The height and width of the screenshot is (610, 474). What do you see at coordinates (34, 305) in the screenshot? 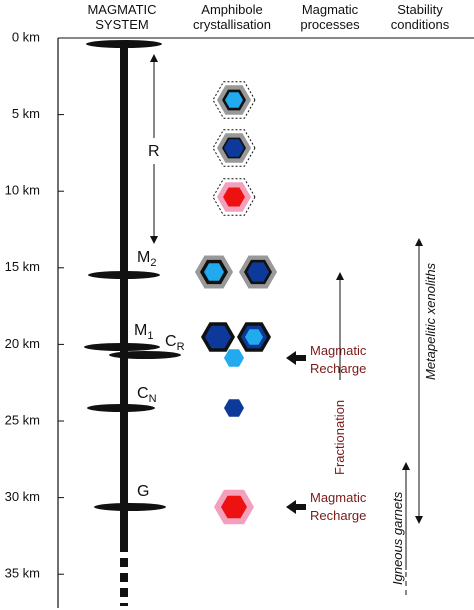
I see `depth-ticks: 0 km 5 km 10 km 15 km 20 km 25 km 30 km 35 km` at bounding box center [34, 305].